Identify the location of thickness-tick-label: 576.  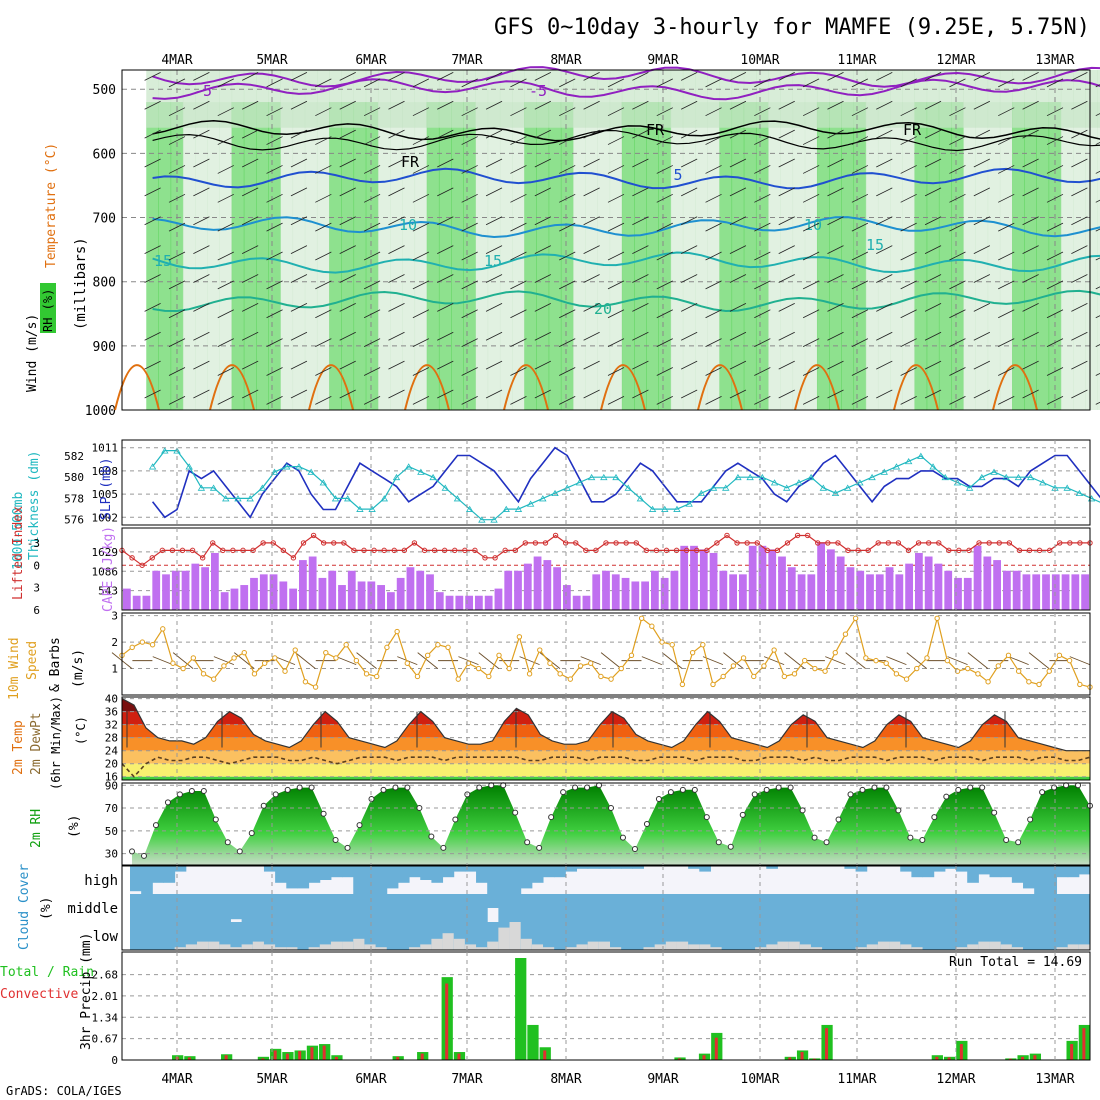
(74, 520).